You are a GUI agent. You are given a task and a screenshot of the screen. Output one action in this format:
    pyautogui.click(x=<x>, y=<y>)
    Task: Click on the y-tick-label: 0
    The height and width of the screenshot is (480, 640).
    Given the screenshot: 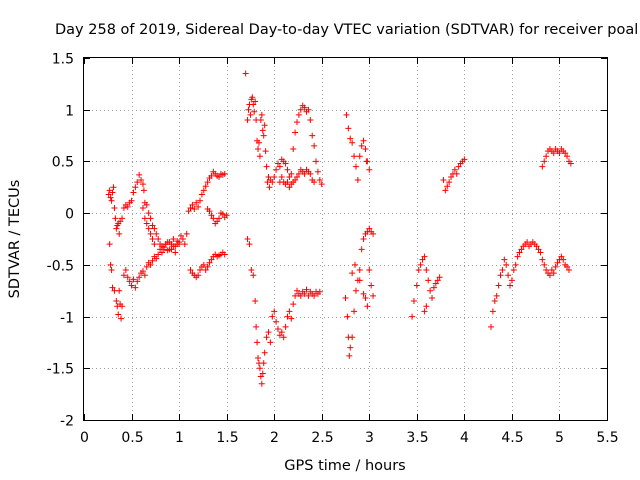 What is the action you would take?
    pyautogui.click(x=69, y=215)
    